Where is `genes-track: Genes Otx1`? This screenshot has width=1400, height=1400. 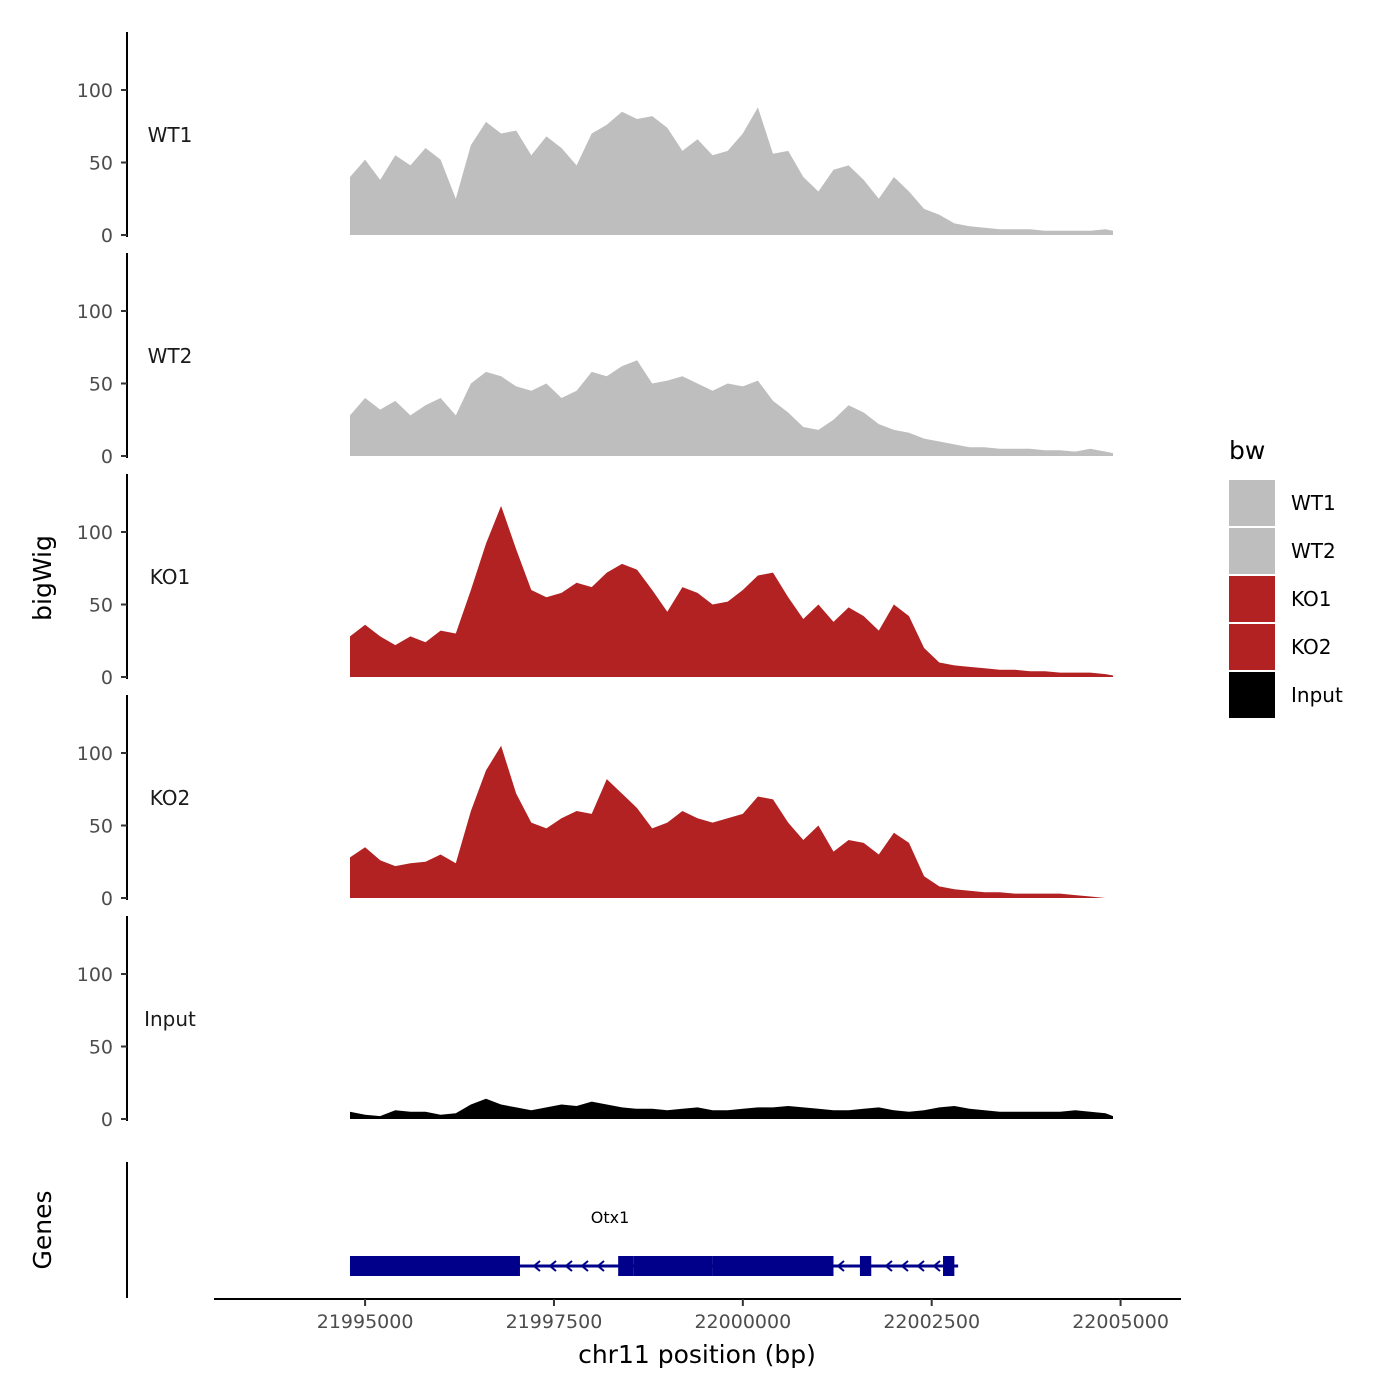 genes-track: Genes Otx1 is located at coordinates (493, 1230).